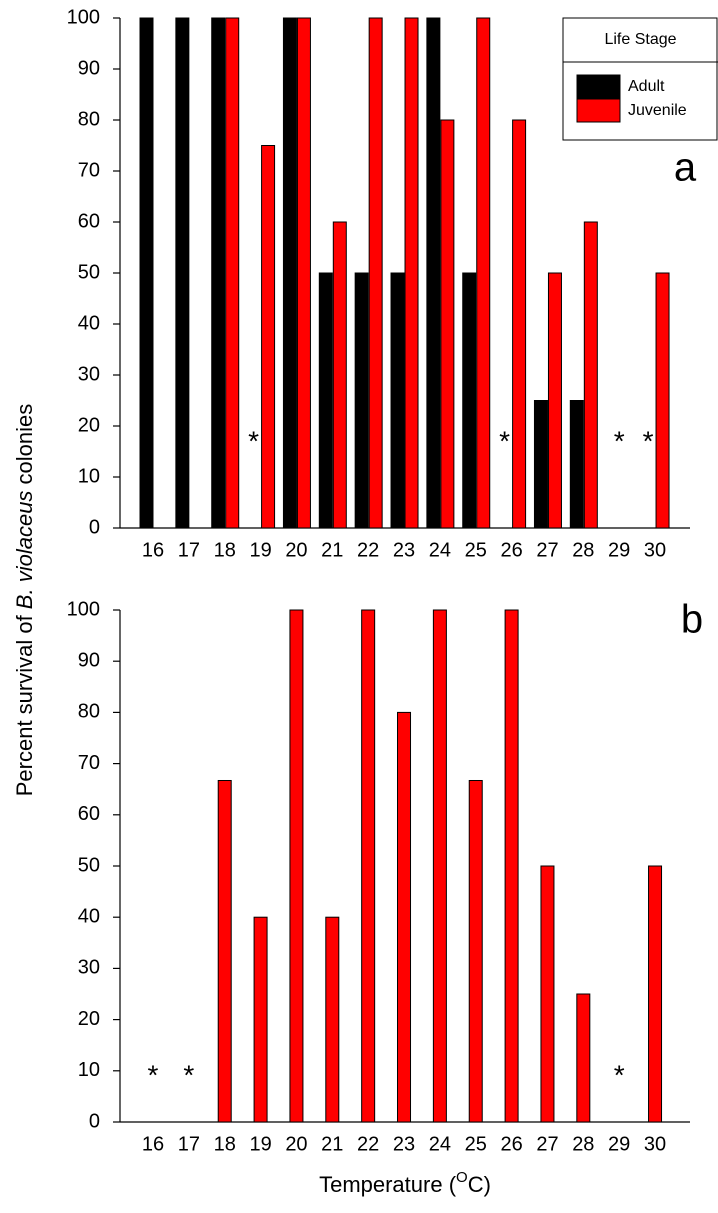 The image size is (718, 1213). What do you see at coordinates (685, 168) in the screenshot?
I see `panel-label: a` at bounding box center [685, 168].